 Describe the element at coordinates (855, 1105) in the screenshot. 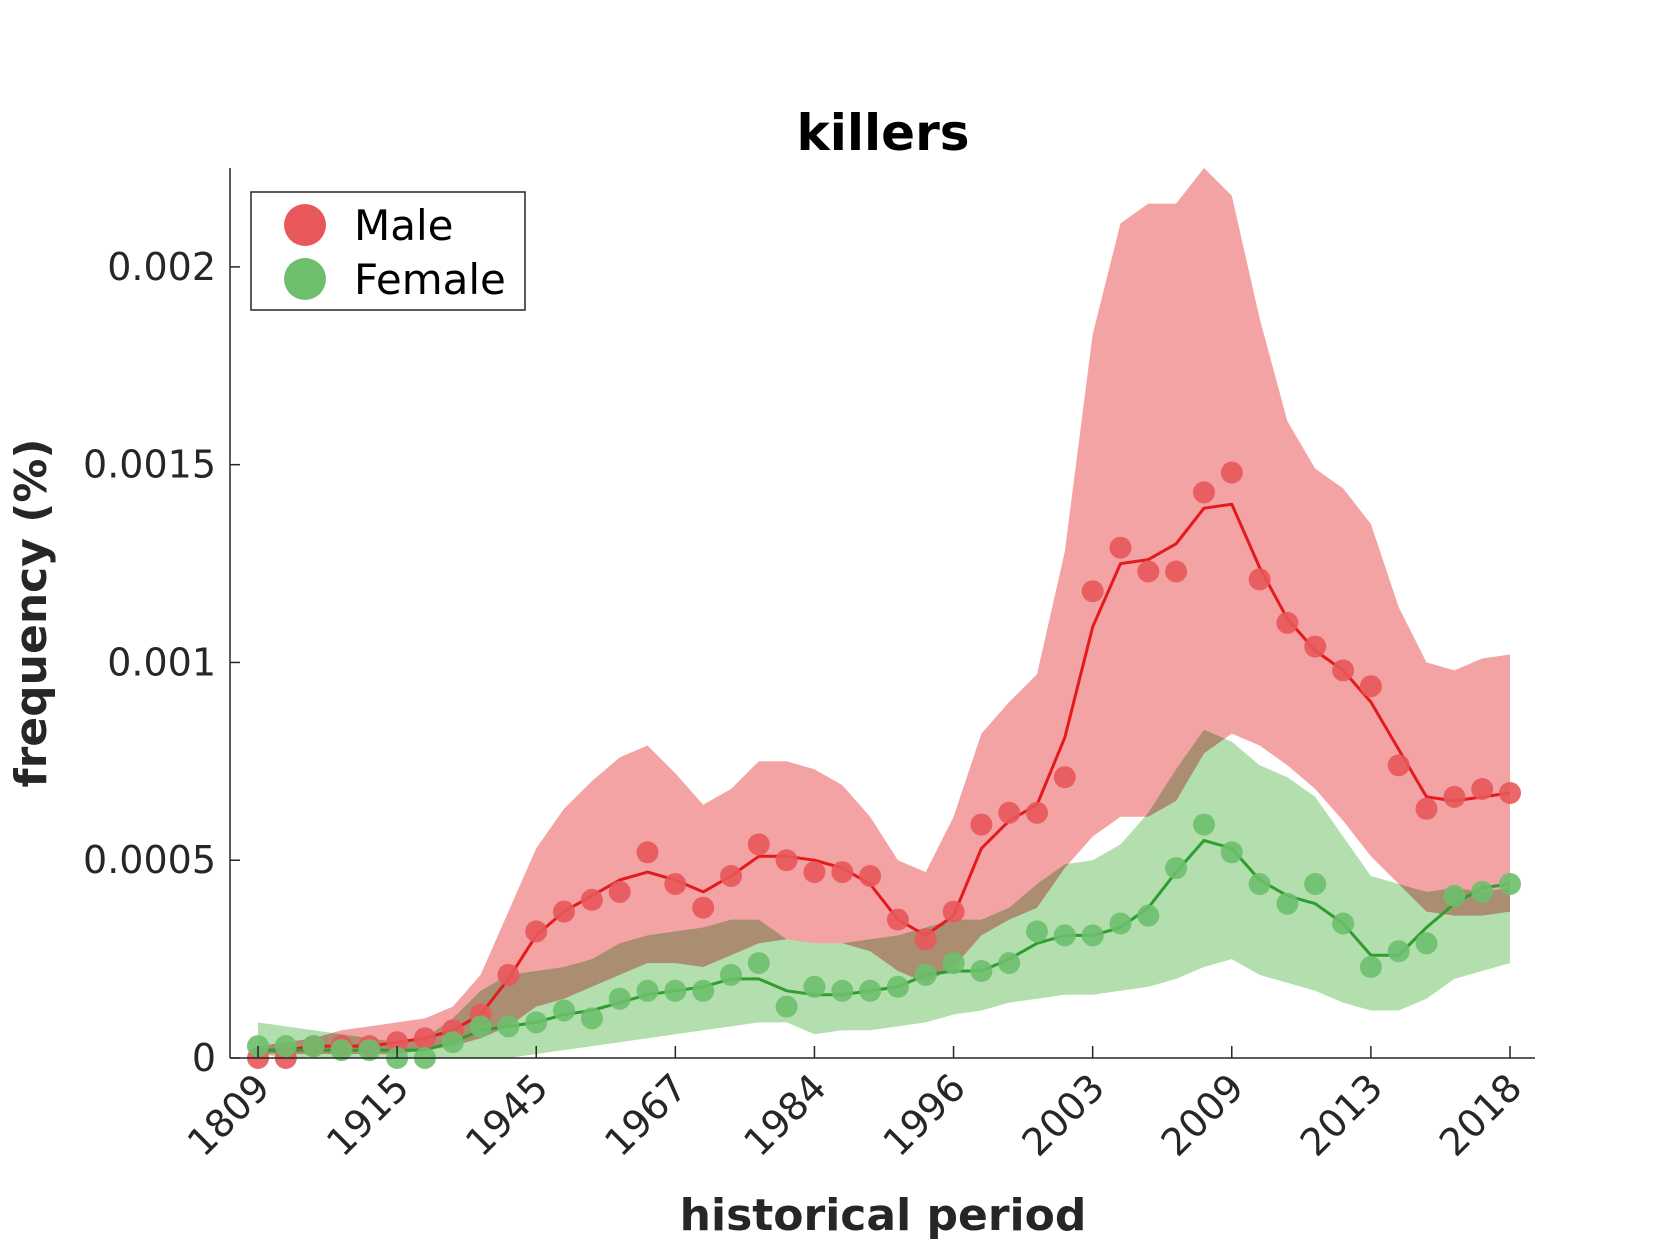

I see `x-ticks: 1809 1915 1945 1967 1984 1996 2003 2009 2013 2018` at that location.